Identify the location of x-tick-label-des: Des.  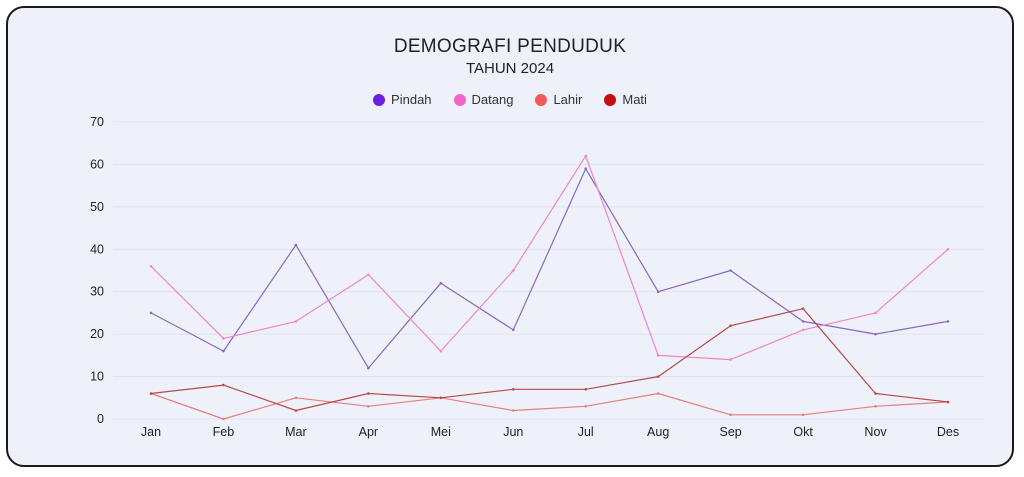
(948, 432).